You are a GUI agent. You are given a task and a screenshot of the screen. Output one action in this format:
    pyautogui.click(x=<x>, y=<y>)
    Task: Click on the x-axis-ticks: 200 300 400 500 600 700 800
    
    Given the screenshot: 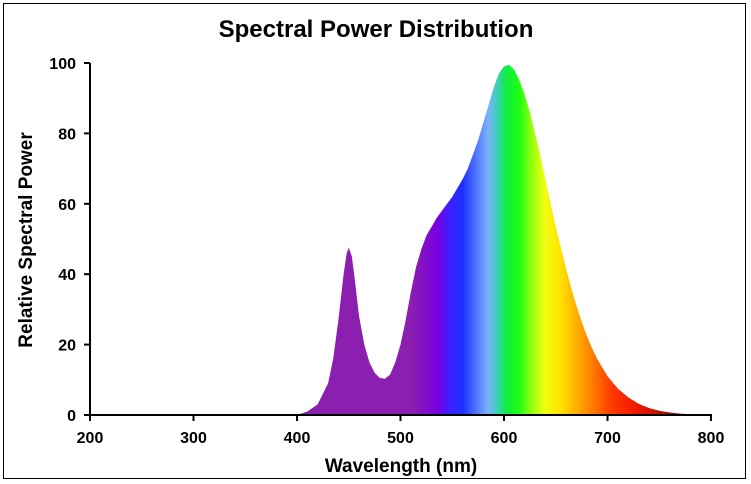 What is the action you would take?
    pyautogui.click(x=401, y=431)
    